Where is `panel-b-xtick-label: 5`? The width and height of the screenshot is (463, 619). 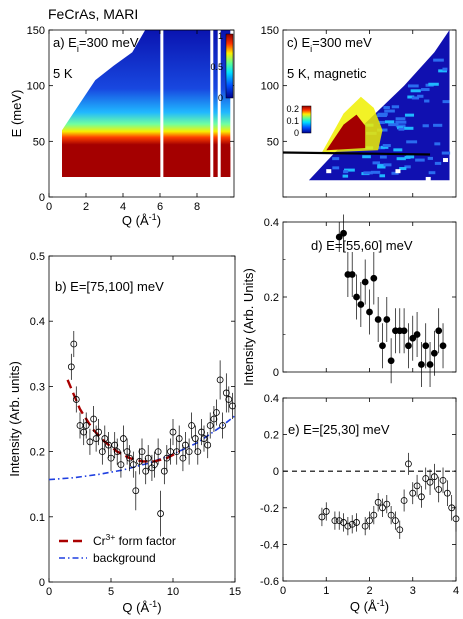
panel-b-xtick-label: 5 is located at coordinates (111, 592).